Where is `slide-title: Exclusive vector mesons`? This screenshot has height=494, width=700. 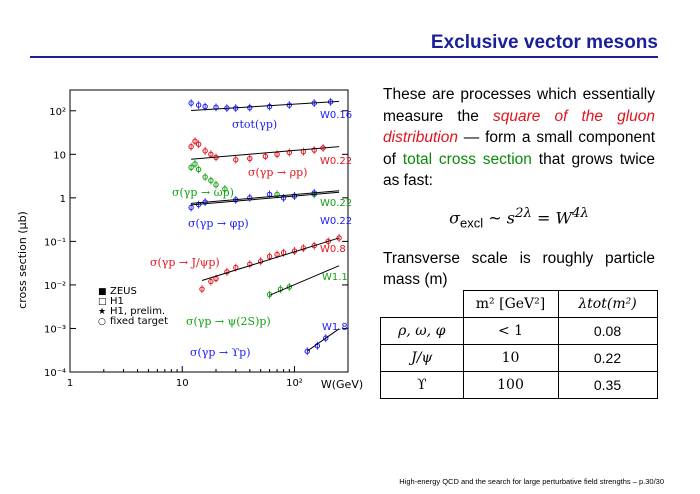 slide-title: Exclusive vector mesons is located at coordinates (544, 42).